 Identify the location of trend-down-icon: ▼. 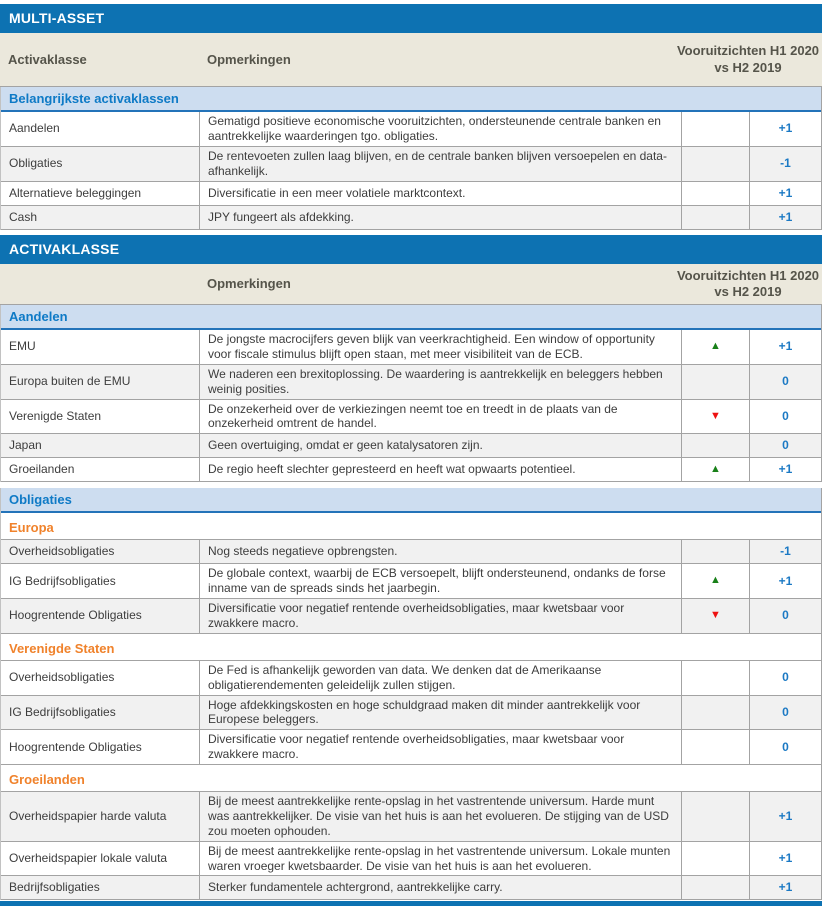
(715, 415).